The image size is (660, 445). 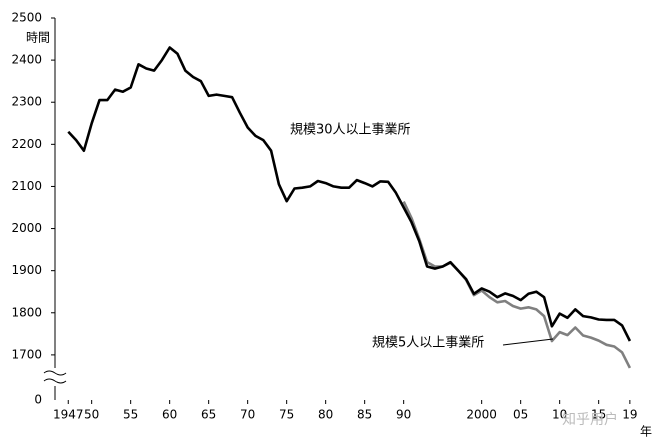 I want to click on x-tick-label: 75, so click(x=286, y=415).